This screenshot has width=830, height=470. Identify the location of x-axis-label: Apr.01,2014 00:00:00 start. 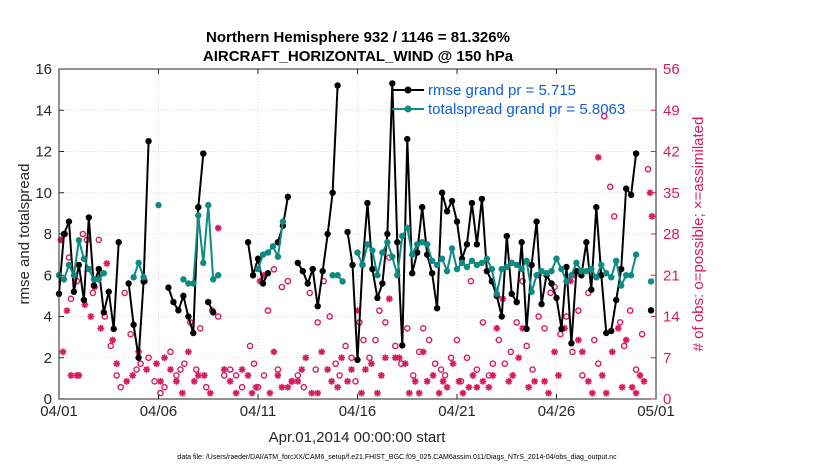
(358, 437).